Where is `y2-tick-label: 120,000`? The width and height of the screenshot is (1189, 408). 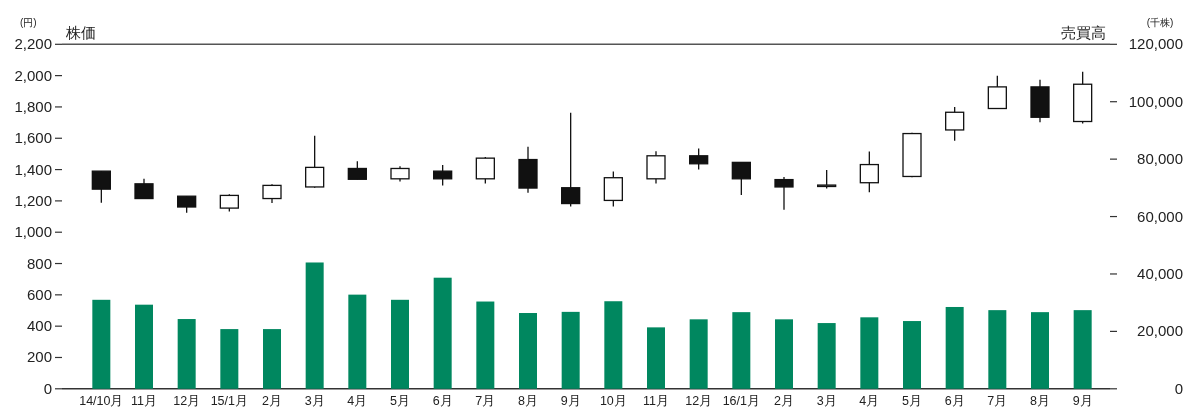 y2-tick-label: 120,000 is located at coordinates (1155, 44).